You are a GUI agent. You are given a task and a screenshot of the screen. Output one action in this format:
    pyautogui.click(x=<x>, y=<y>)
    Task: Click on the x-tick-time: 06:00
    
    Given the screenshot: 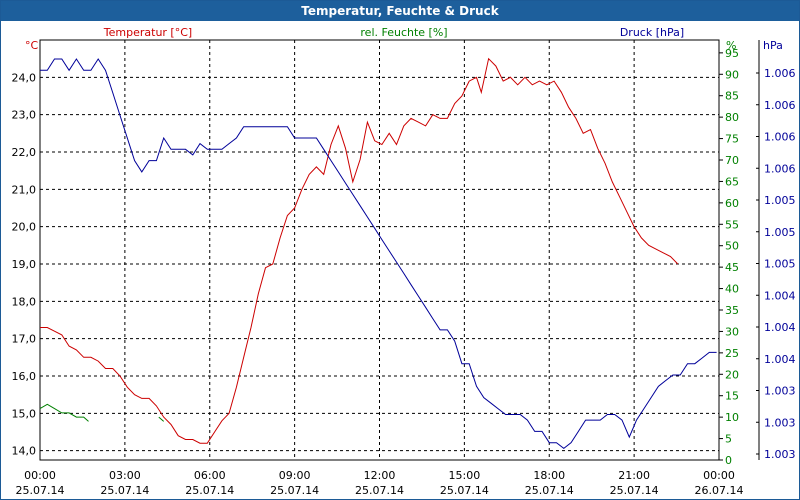 What is the action you would take?
    pyautogui.click(x=210, y=475)
    